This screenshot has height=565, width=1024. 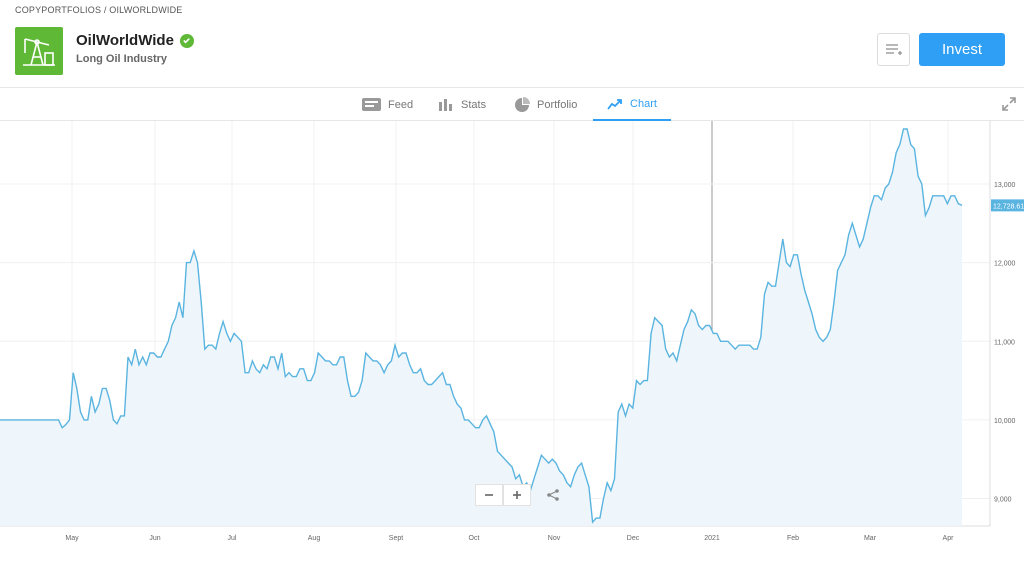 I want to click on y-tick-label: 10,000, so click(x=1005, y=421).